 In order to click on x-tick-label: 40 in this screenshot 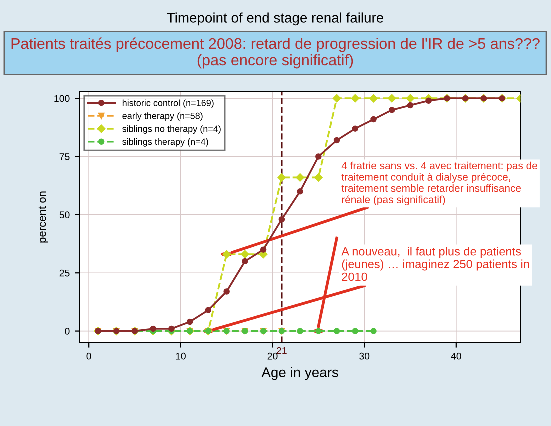, I will do `click(456, 356)`.